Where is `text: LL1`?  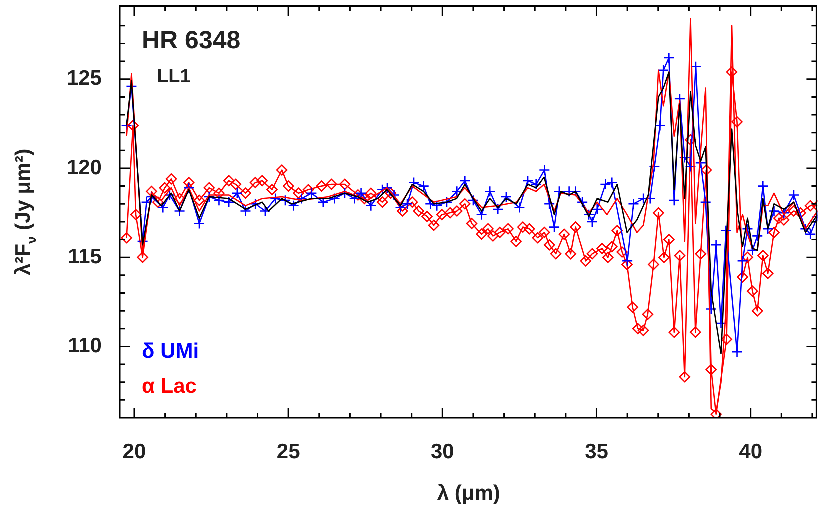
text: LL1 is located at coordinates (174, 77).